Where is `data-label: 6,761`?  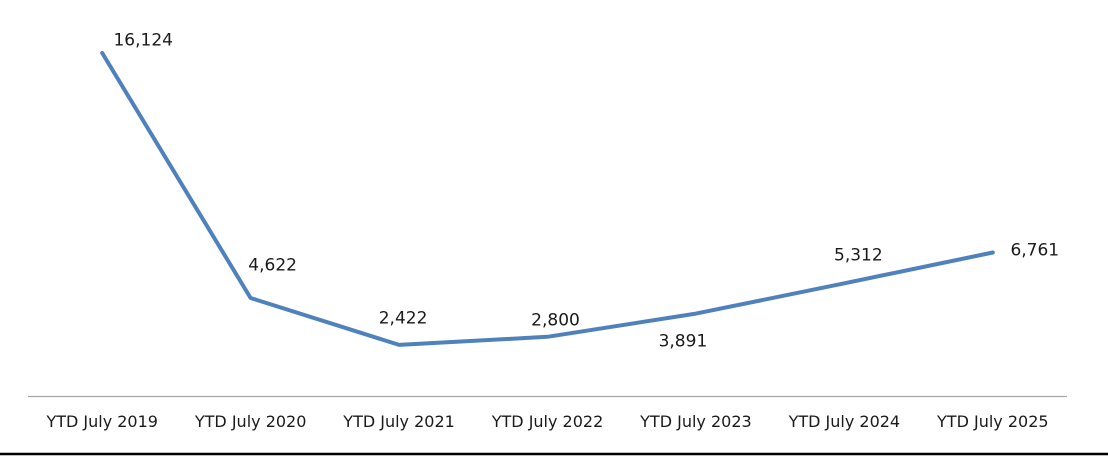 data-label: 6,761 is located at coordinates (1035, 250).